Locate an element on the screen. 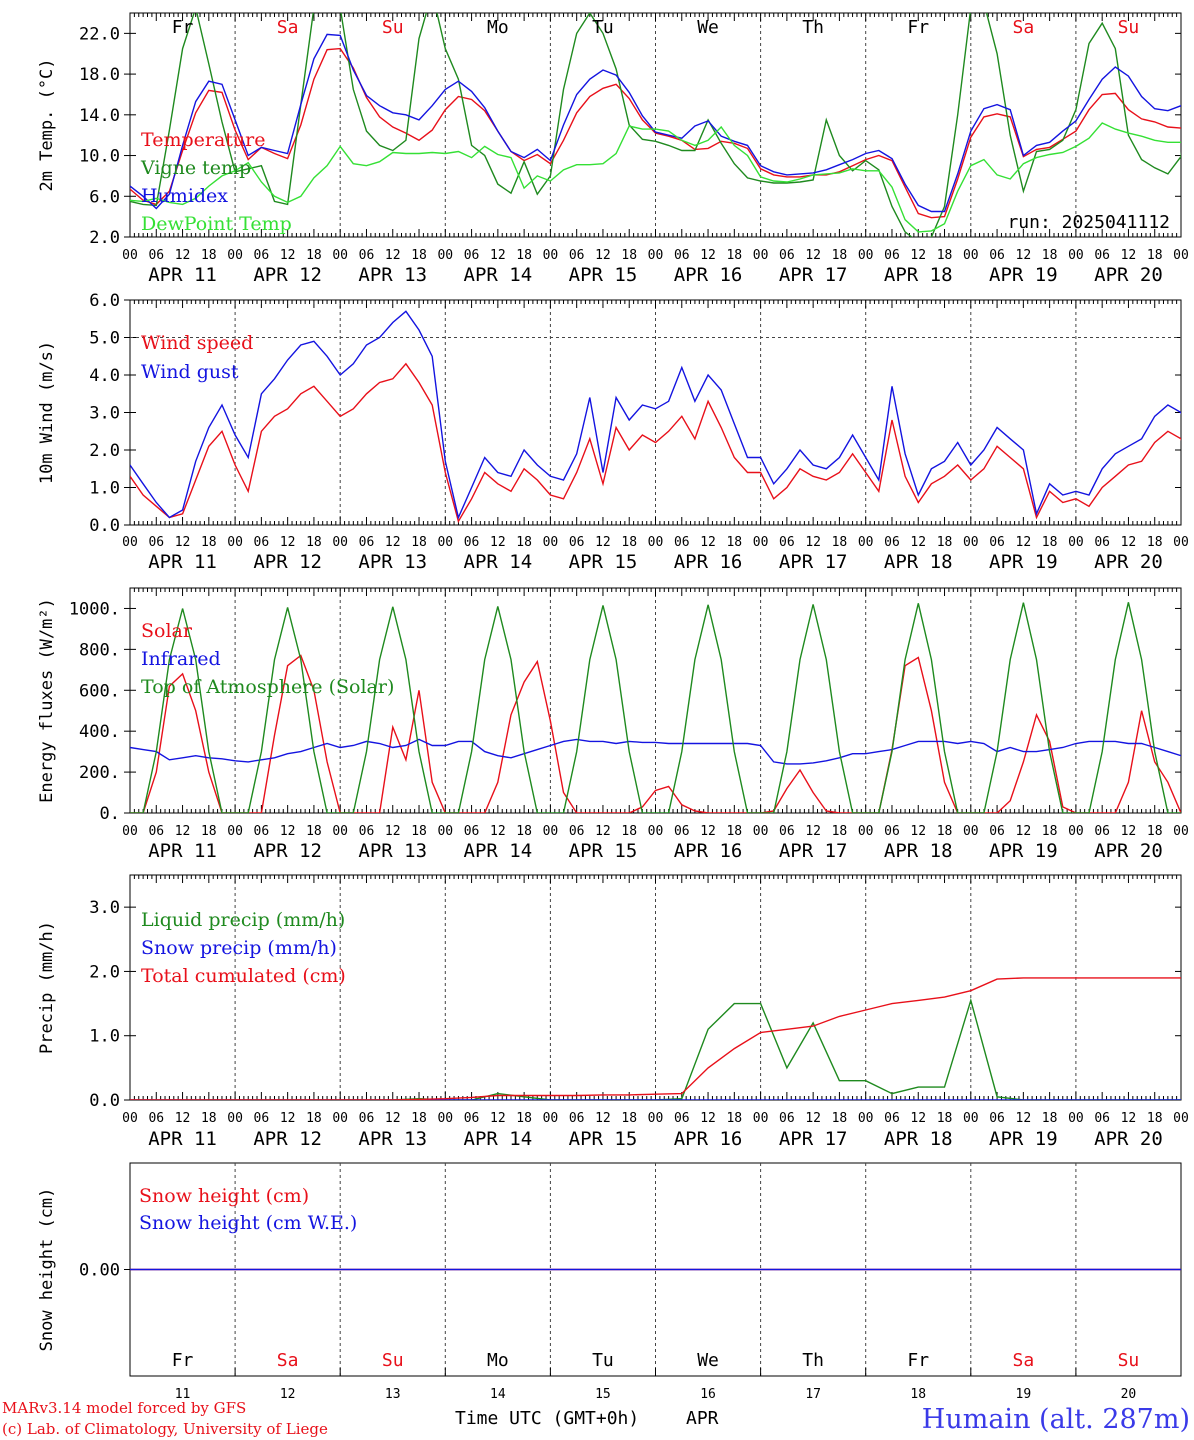 Image resolution: width=1194 pixels, height=1440 pixels. legend-entry: Infrared is located at coordinates (181, 659).